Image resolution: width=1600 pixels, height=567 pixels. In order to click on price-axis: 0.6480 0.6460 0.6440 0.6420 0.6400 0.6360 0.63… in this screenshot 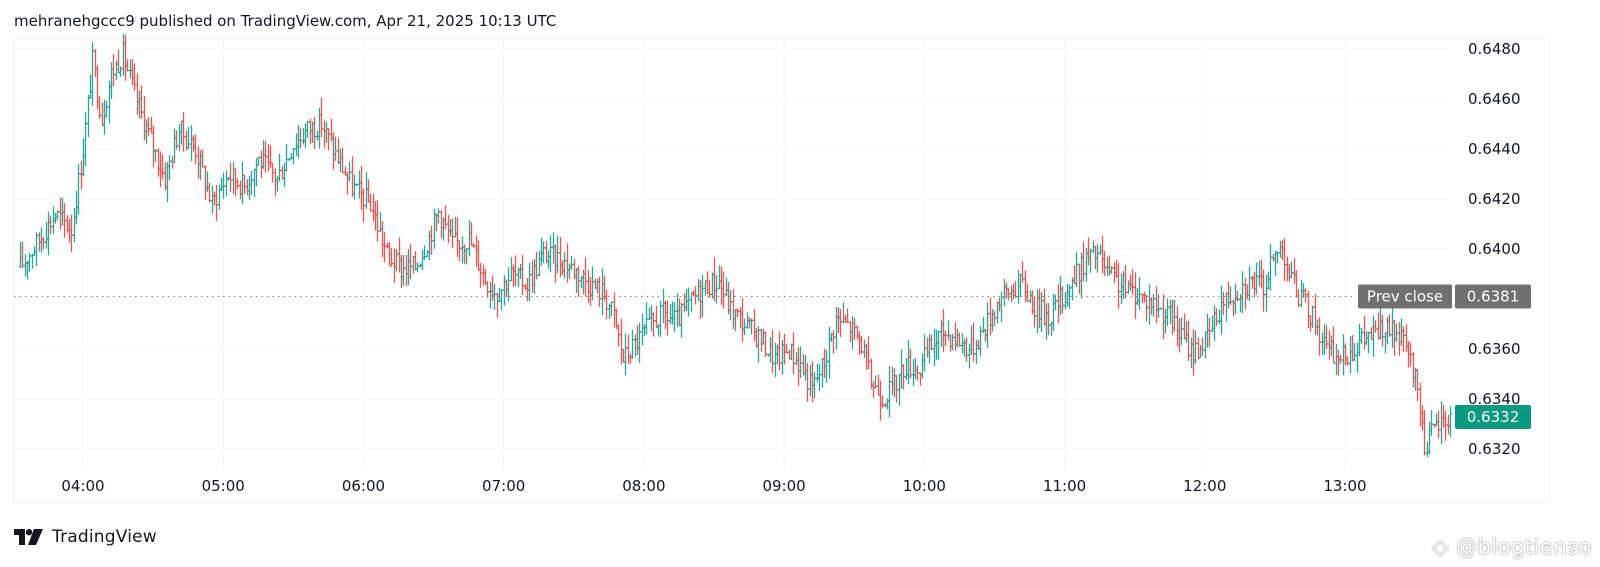, I will do `click(1494, 249)`.